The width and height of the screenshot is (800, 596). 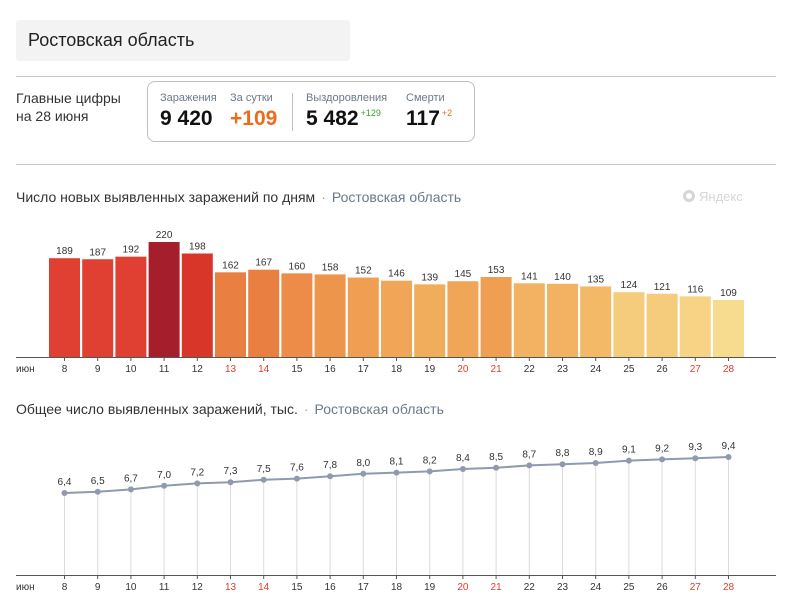 I want to click on stat-per-day: За сутки +109, so click(x=253, y=111).